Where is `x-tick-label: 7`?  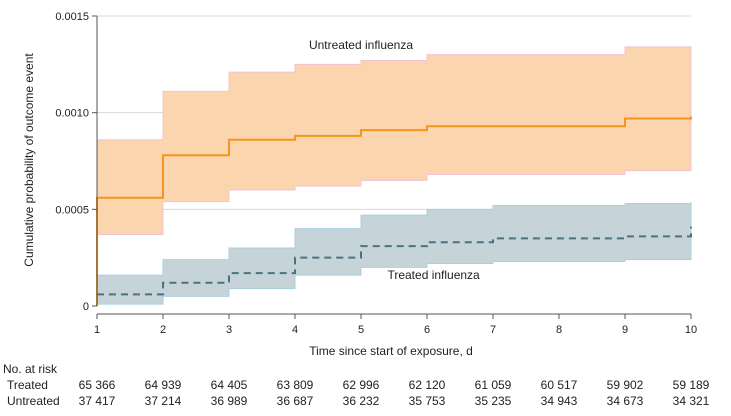
x-tick-label: 7 is located at coordinates (493, 330).